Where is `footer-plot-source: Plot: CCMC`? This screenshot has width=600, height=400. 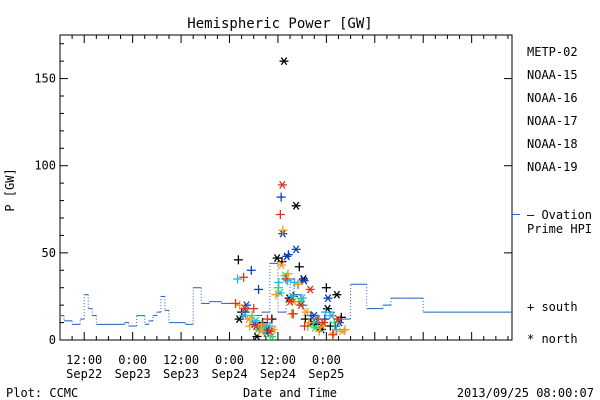 footer-plot-source: Plot: CCMC is located at coordinates (42, 393).